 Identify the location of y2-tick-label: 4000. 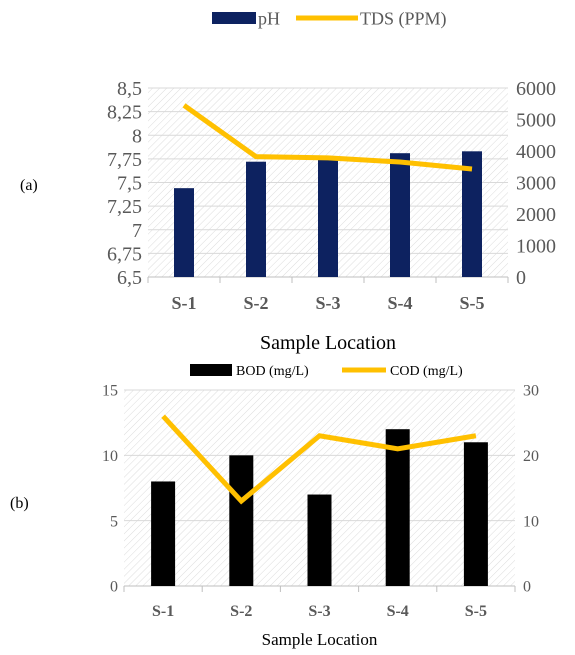
(536, 152).